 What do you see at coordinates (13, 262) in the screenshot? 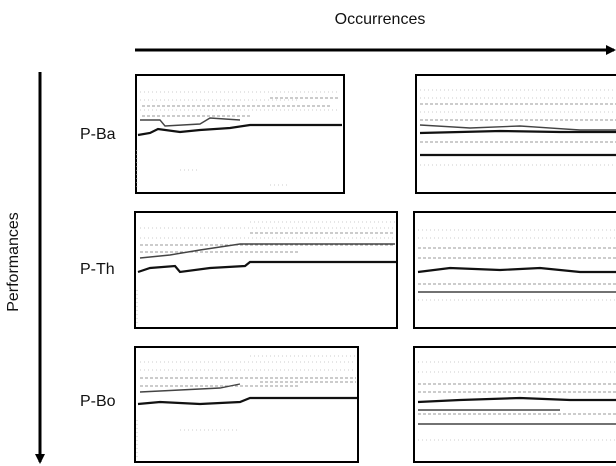
I see `vertical-axis-label: Performances` at bounding box center [13, 262].